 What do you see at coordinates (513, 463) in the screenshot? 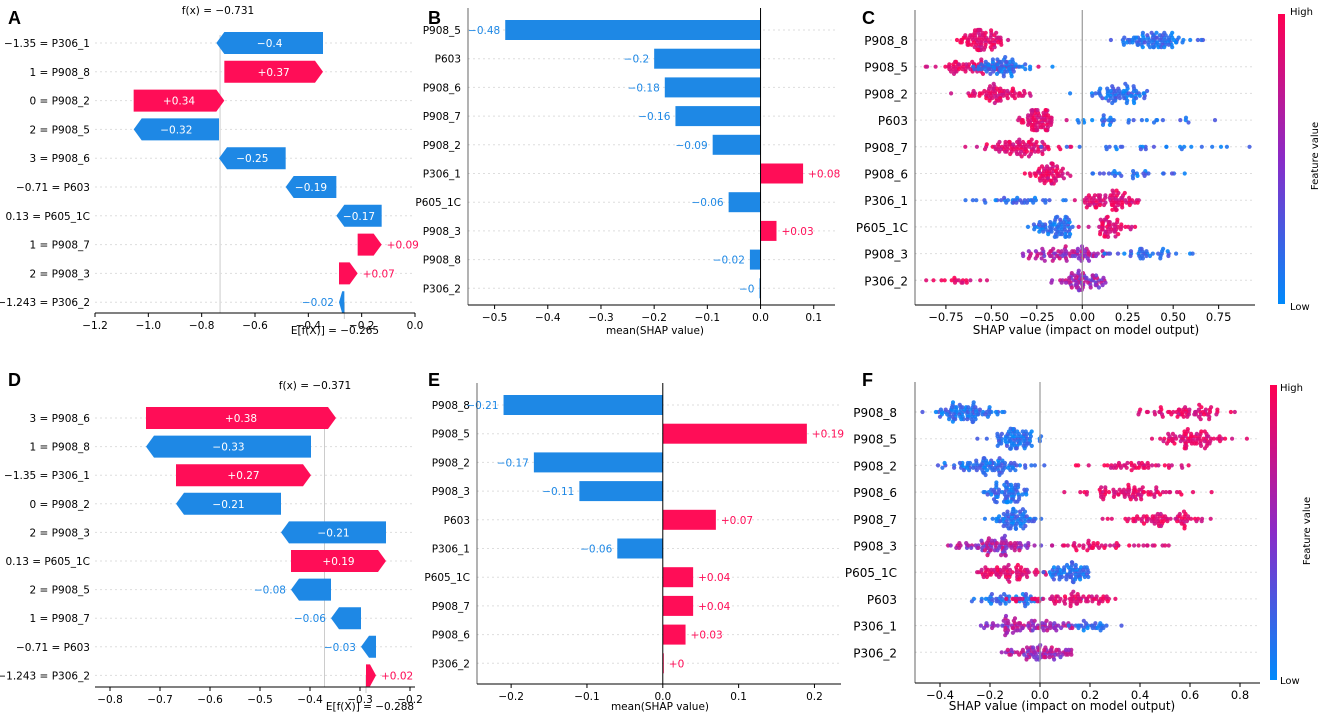
I see `bar-value-label: −0.17` at bounding box center [513, 463].